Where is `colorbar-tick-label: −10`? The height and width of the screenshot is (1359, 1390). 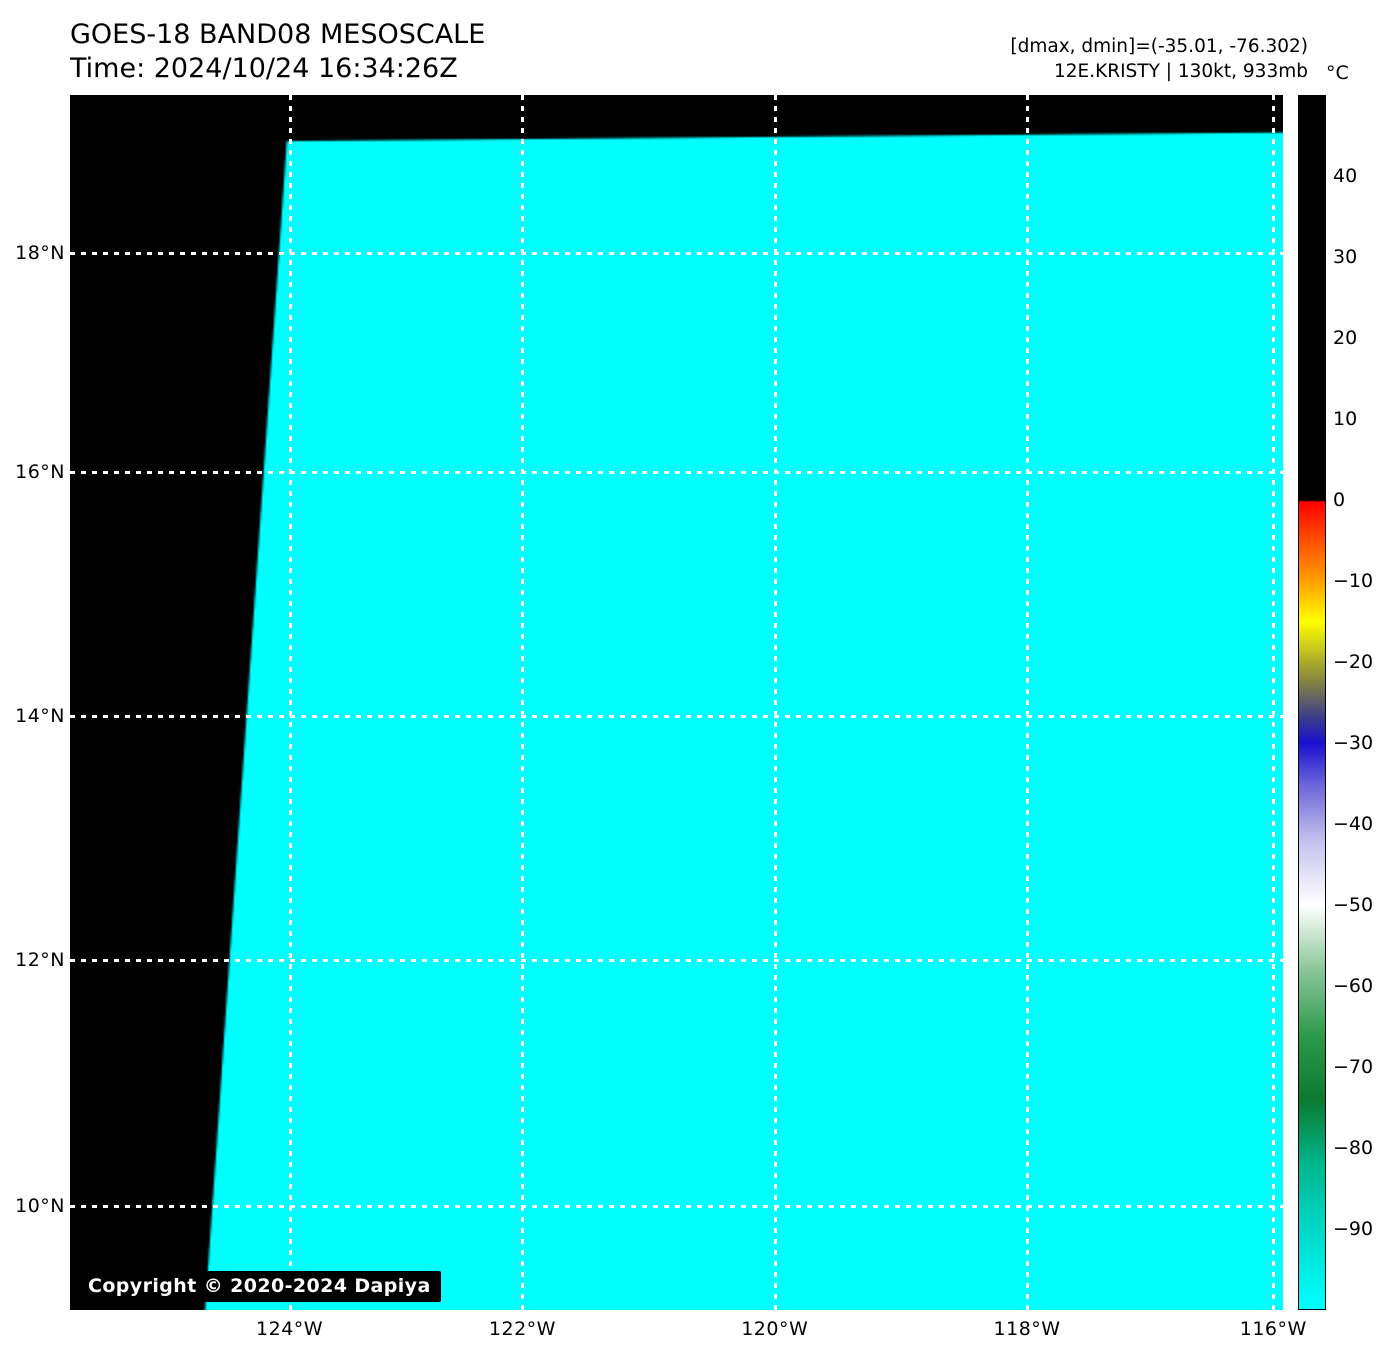 colorbar-tick-label: −10 is located at coordinates (1353, 581).